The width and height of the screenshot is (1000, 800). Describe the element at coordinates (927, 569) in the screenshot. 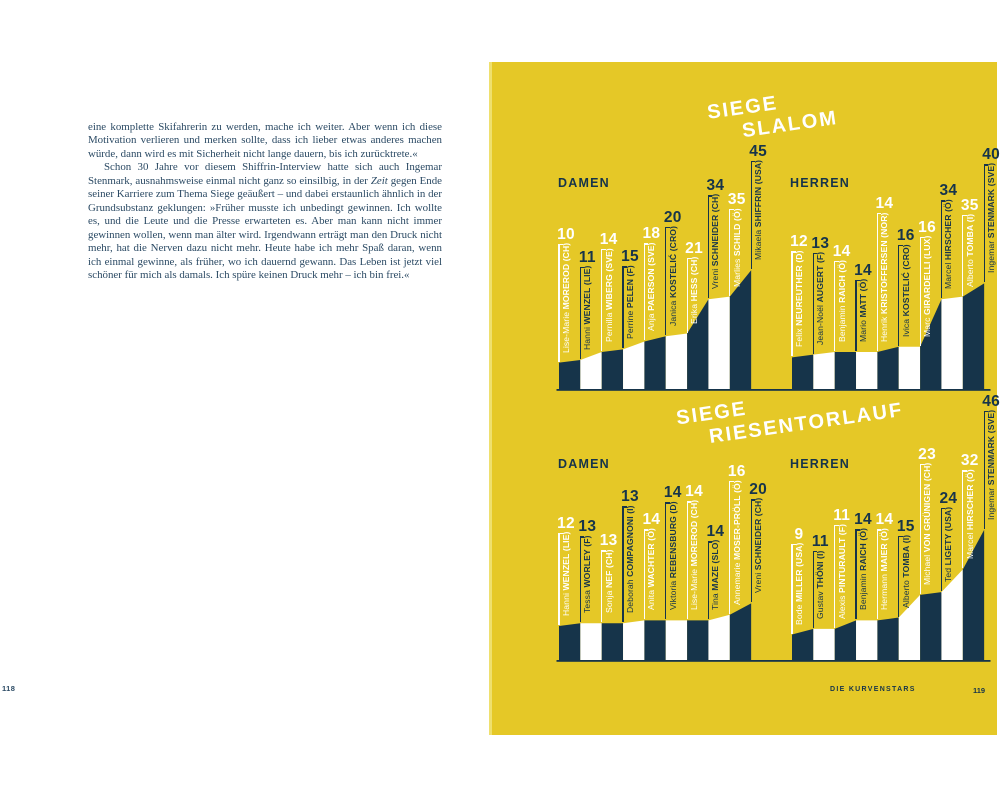

I see `athlete-first-name: Michael` at that location.